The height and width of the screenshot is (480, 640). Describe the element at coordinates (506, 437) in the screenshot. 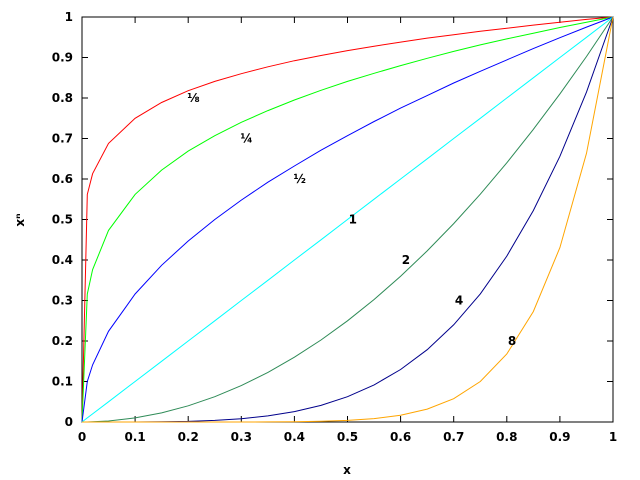

I see `x-tick-label: 0.8` at that location.